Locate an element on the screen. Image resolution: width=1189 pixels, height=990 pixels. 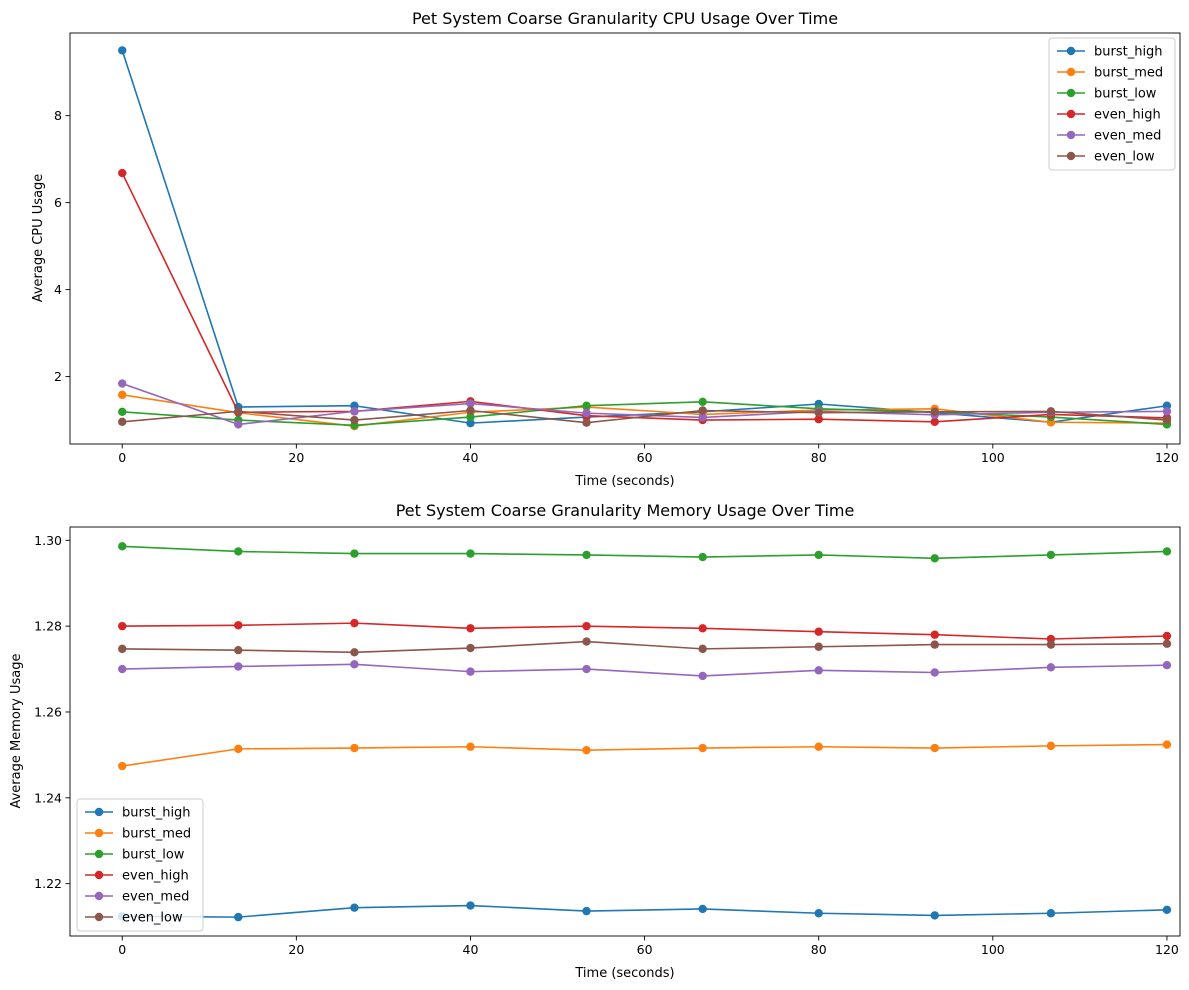
cpu-legend-label-burst_high: burst_high is located at coordinates (1128, 52).